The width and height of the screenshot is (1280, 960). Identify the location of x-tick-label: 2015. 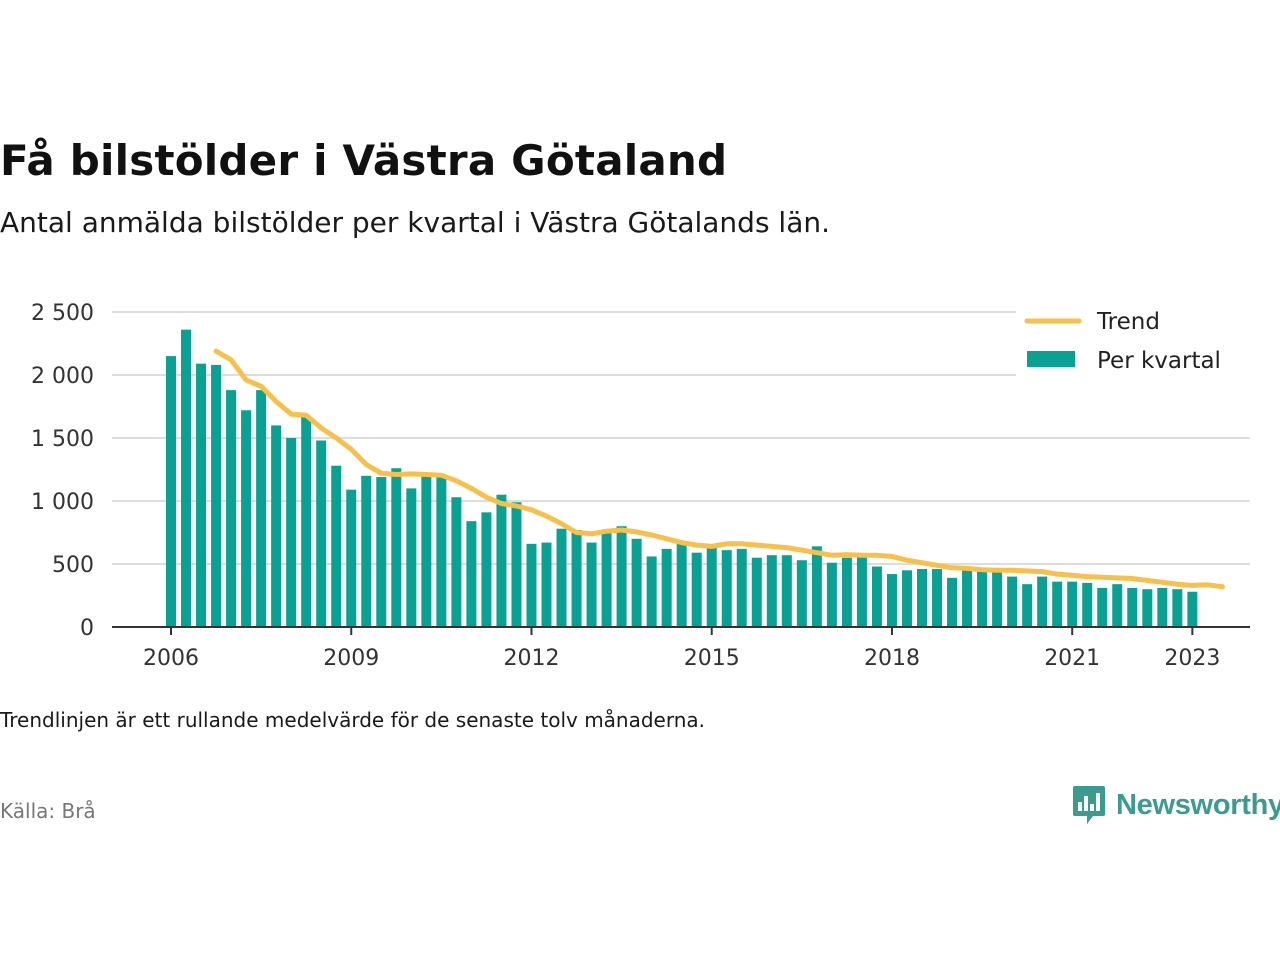
(712, 658).